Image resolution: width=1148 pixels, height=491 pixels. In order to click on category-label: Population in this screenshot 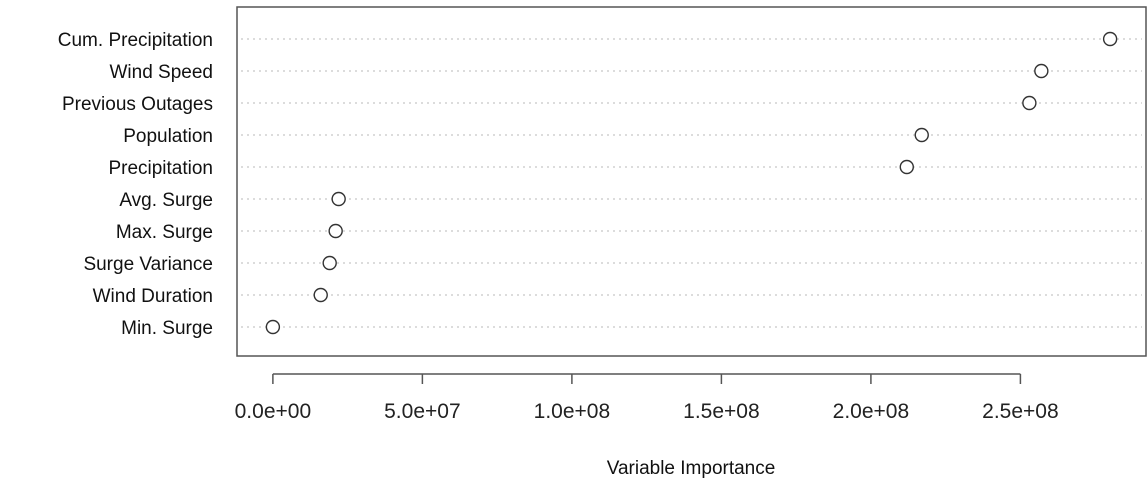, I will do `click(168, 136)`.